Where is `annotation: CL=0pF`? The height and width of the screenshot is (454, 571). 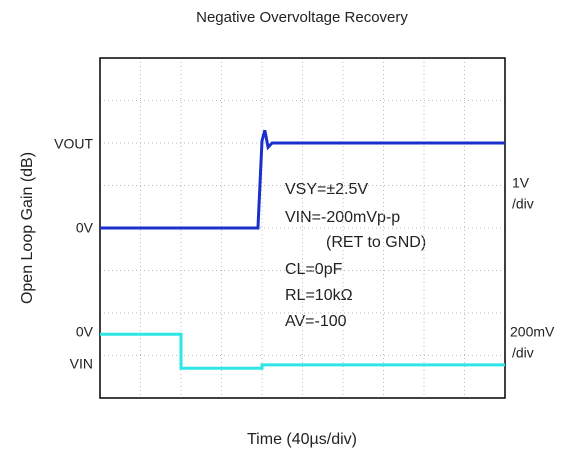 annotation: CL=0pF is located at coordinates (314, 269).